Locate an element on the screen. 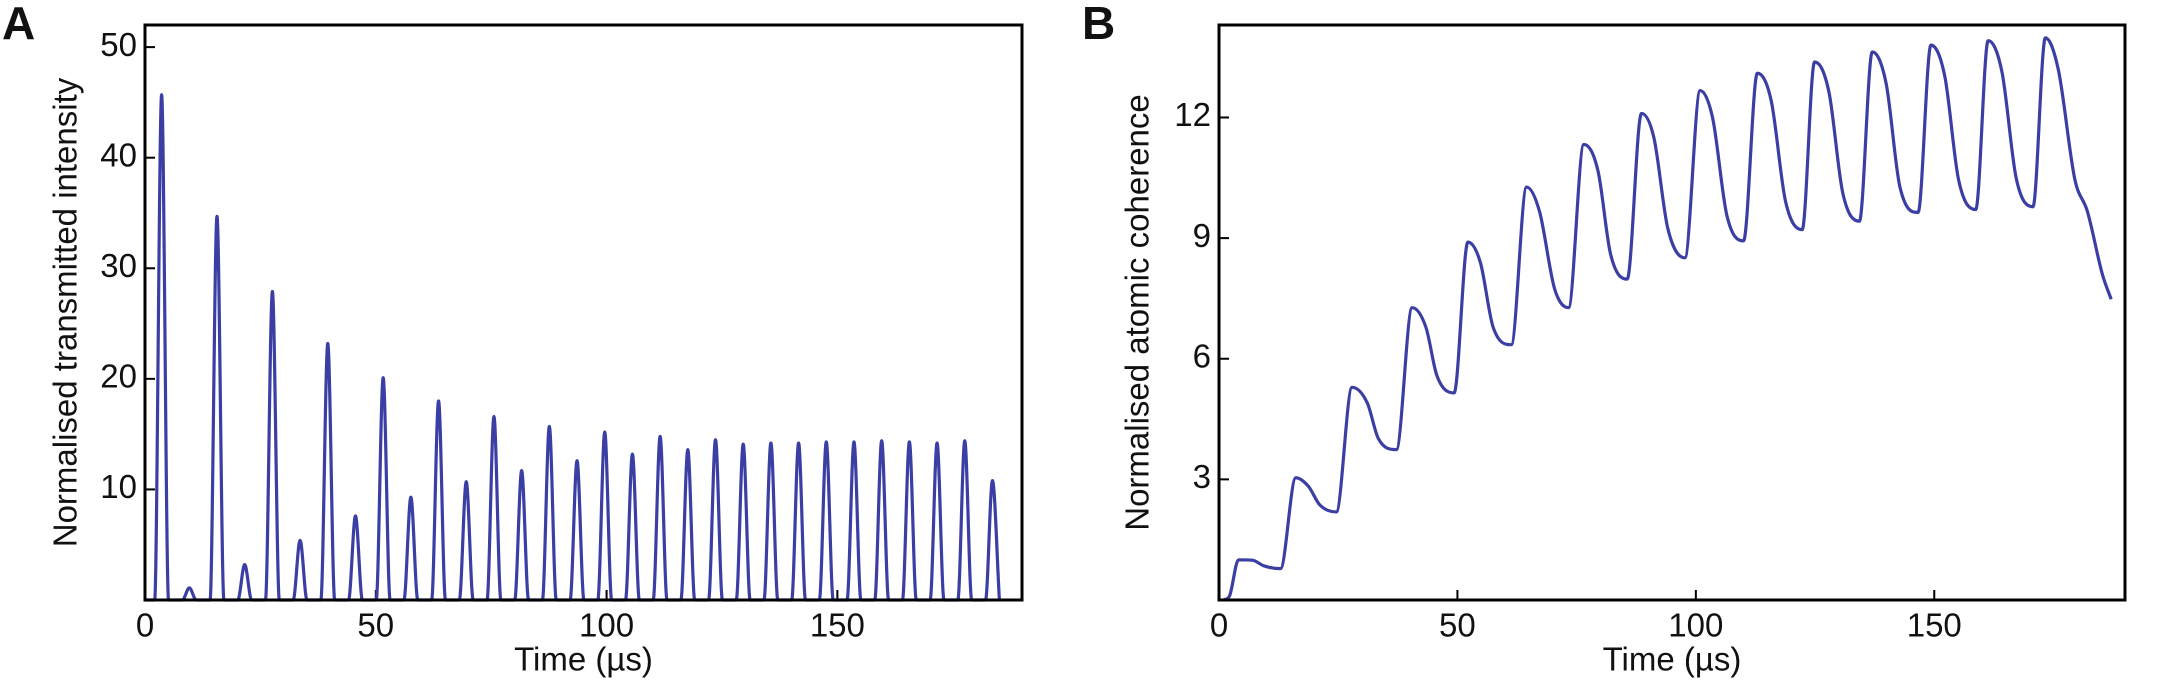  y-tick-label: 40 is located at coordinates (118, 154).